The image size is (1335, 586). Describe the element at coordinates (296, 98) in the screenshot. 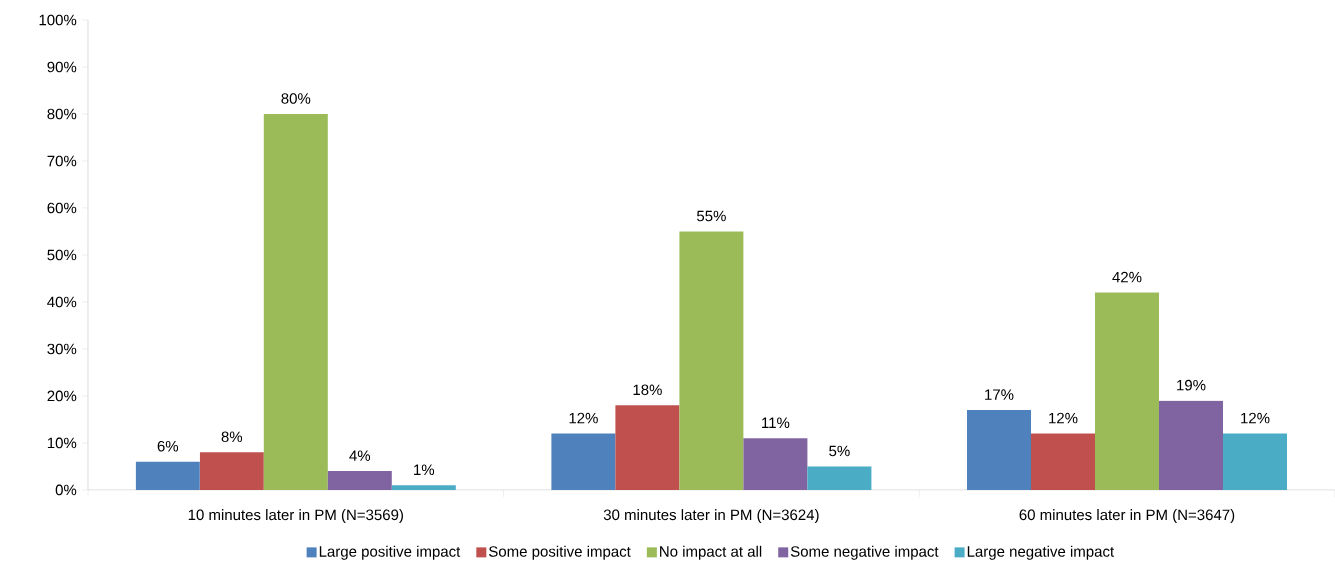

I see `data-label: 80%` at that location.